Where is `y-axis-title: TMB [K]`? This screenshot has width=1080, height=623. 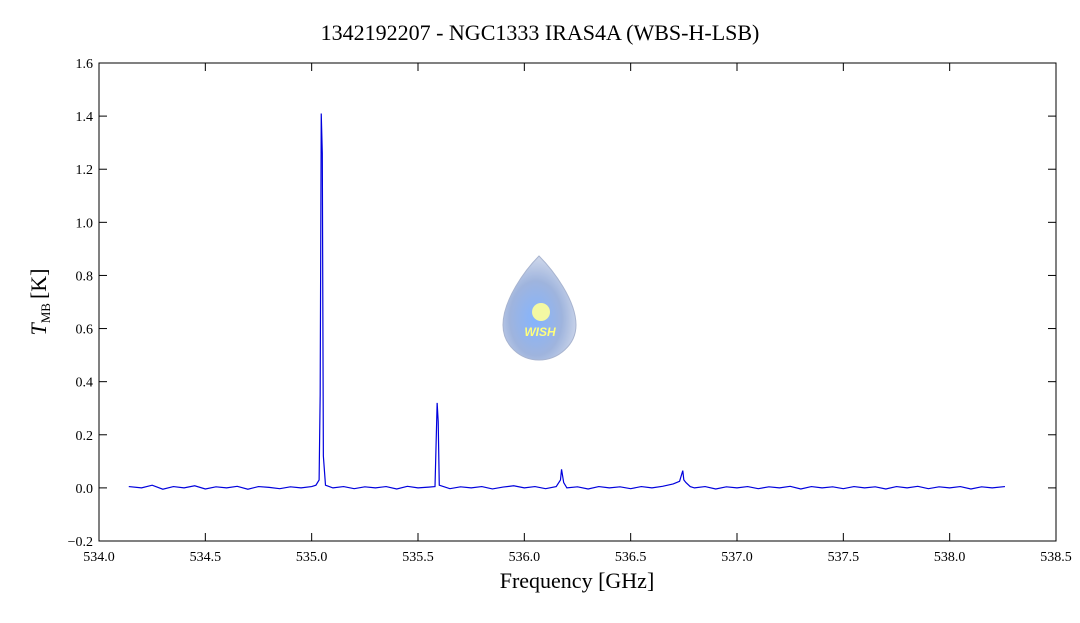 y-axis-title: TMB [K] is located at coordinates (39, 301).